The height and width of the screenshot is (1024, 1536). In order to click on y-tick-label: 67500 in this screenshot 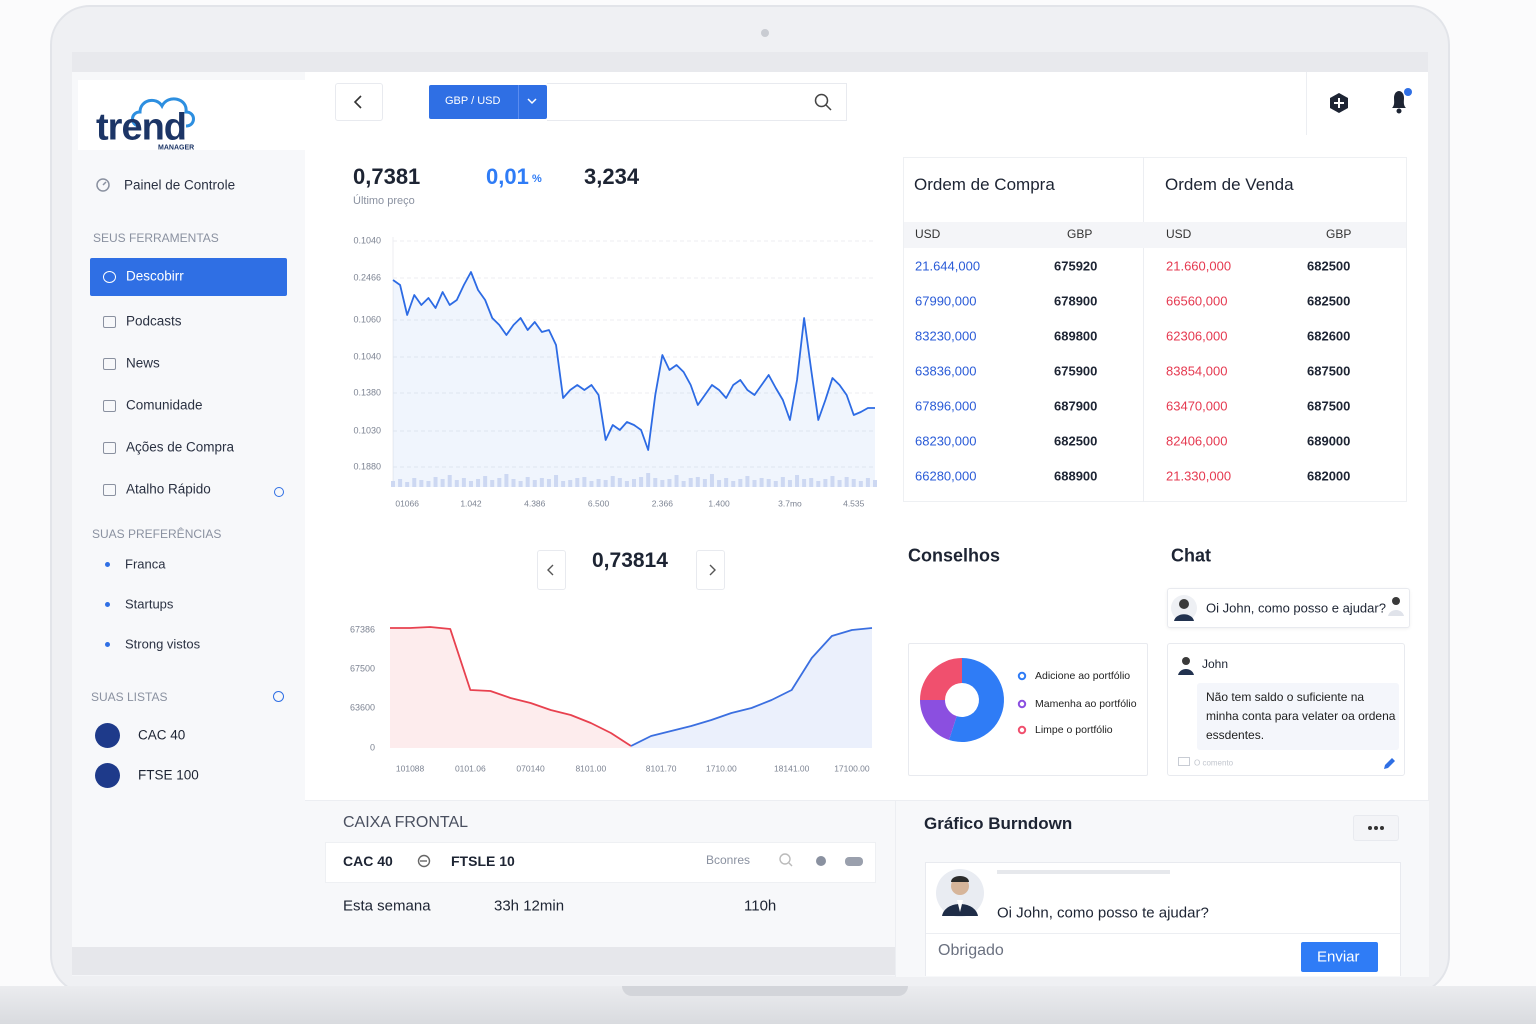, I will do `click(362, 668)`.